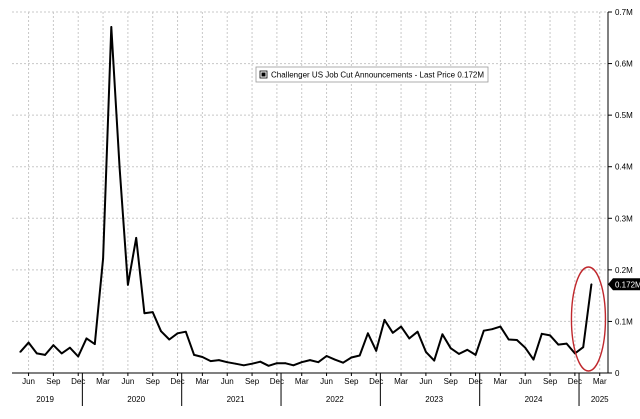 This screenshot has width=640, height=419. What do you see at coordinates (335, 399) in the screenshot?
I see `year-label: 2022` at bounding box center [335, 399].